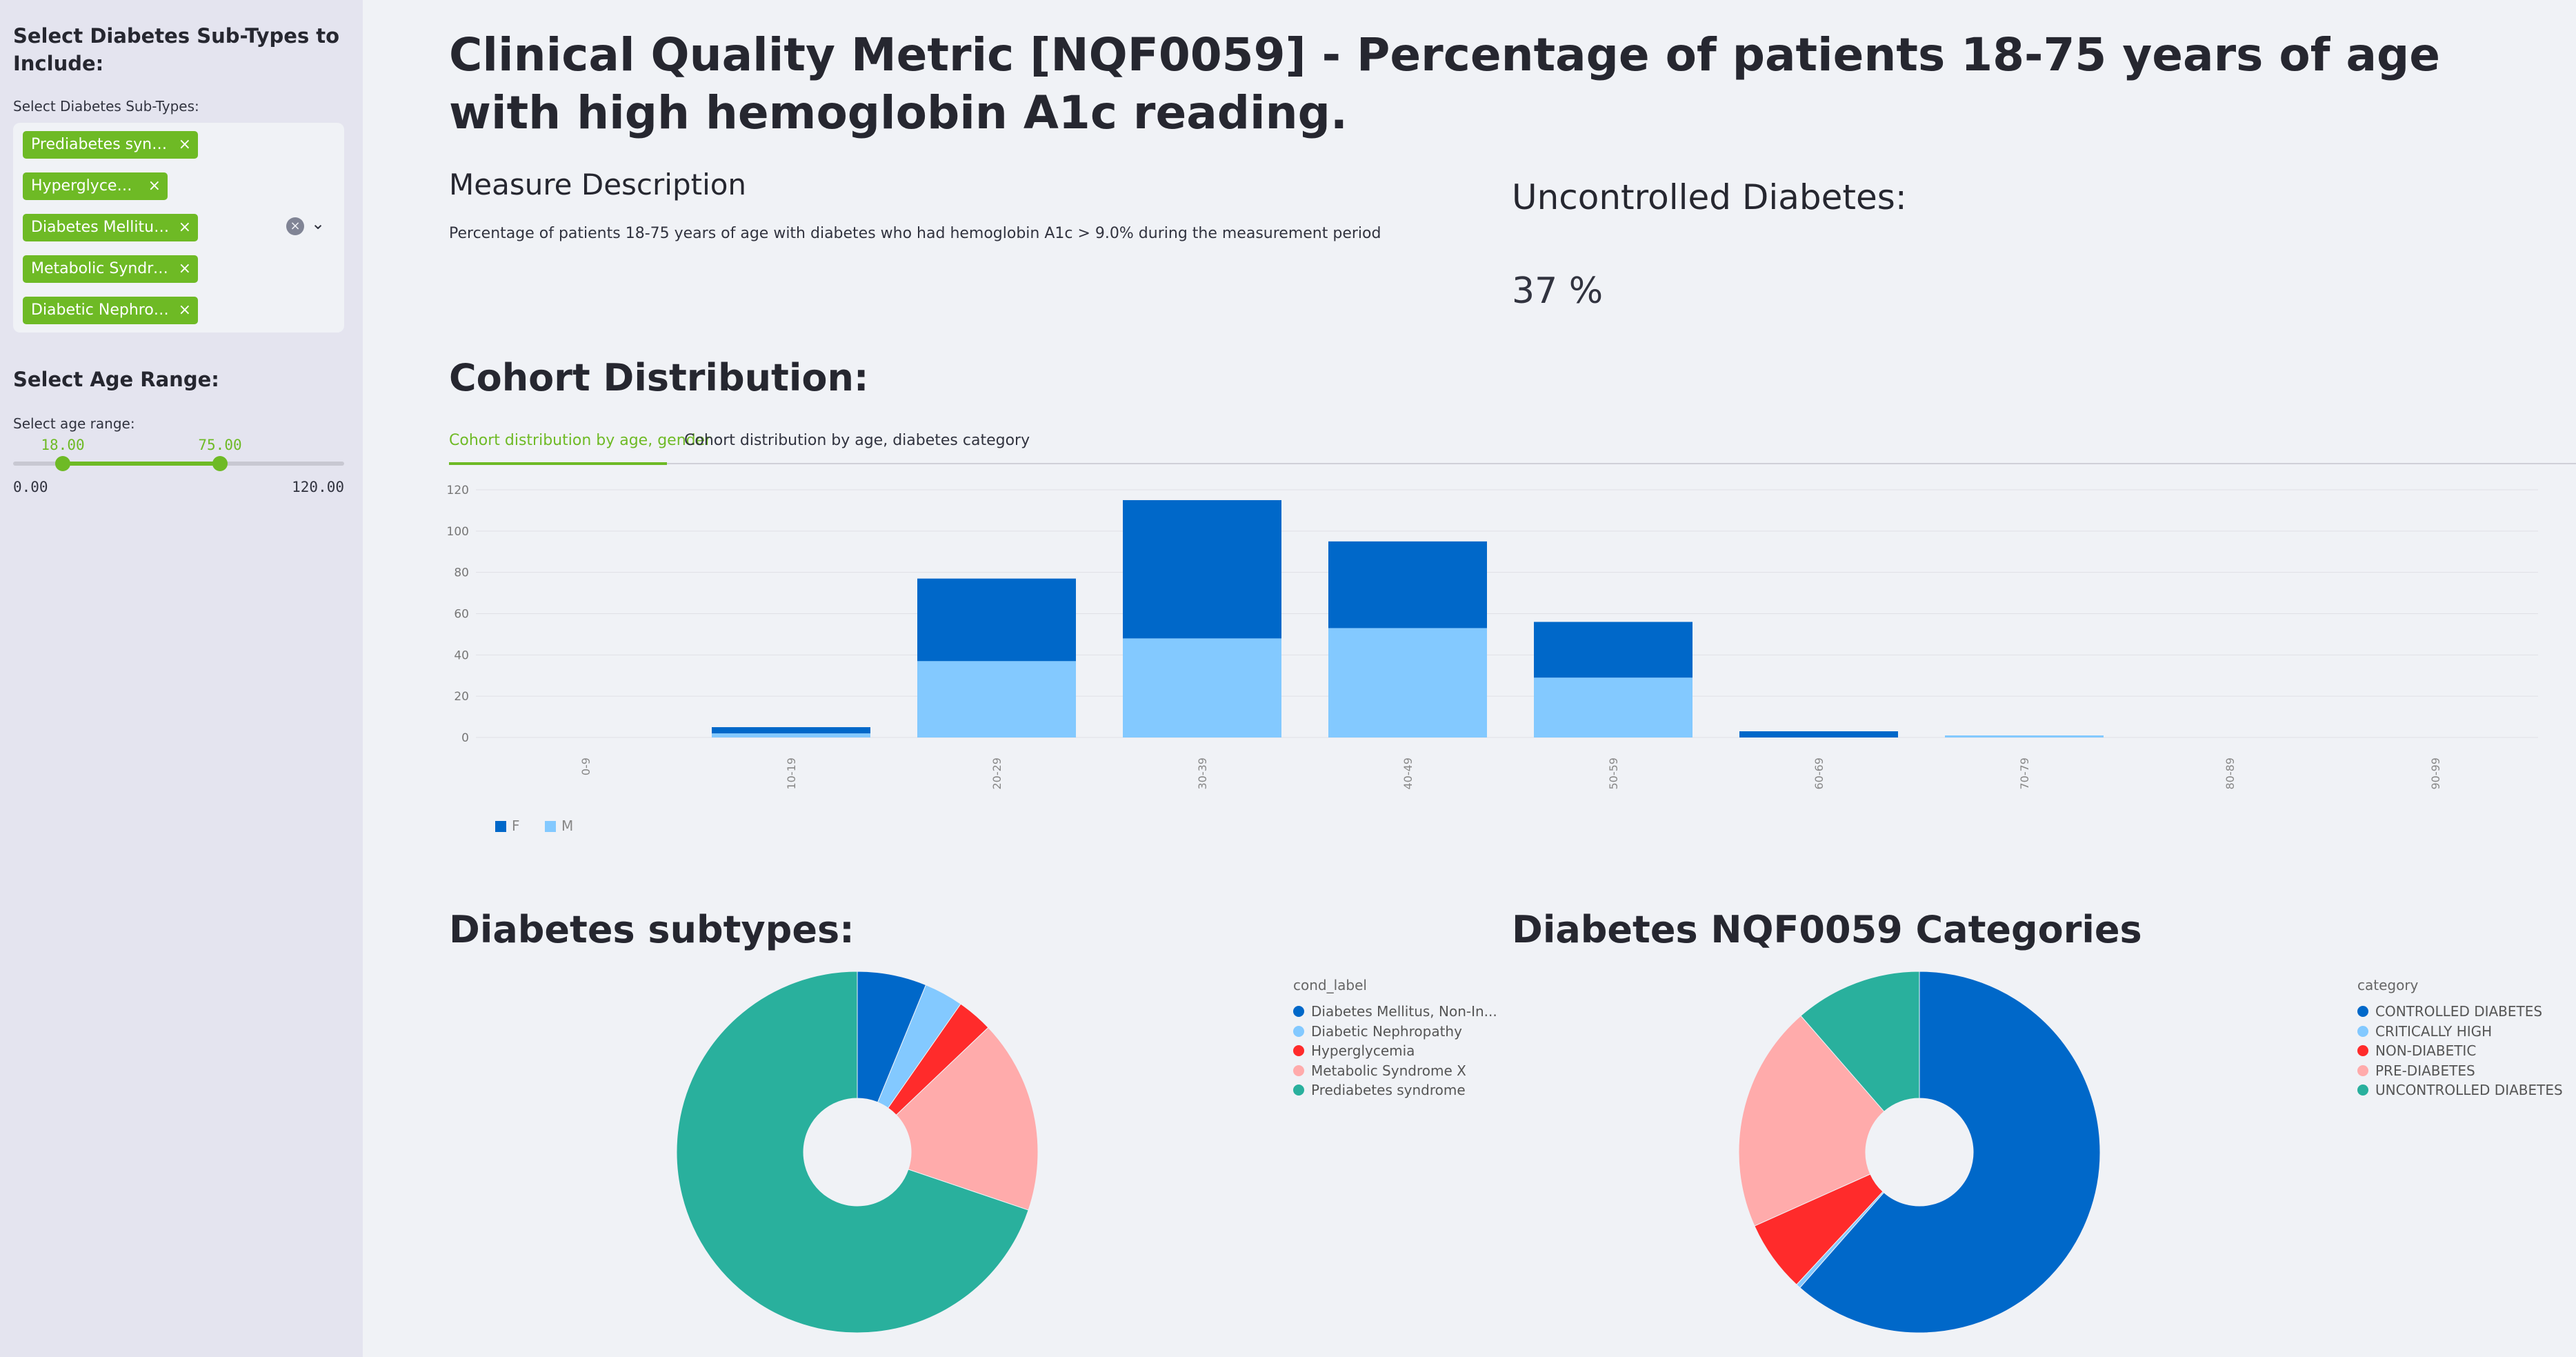 Image resolution: width=2576 pixels, height=1357 pixels. I want to click on tab-age-gender: Cohort distribution by age, gender, so click(580, 441).